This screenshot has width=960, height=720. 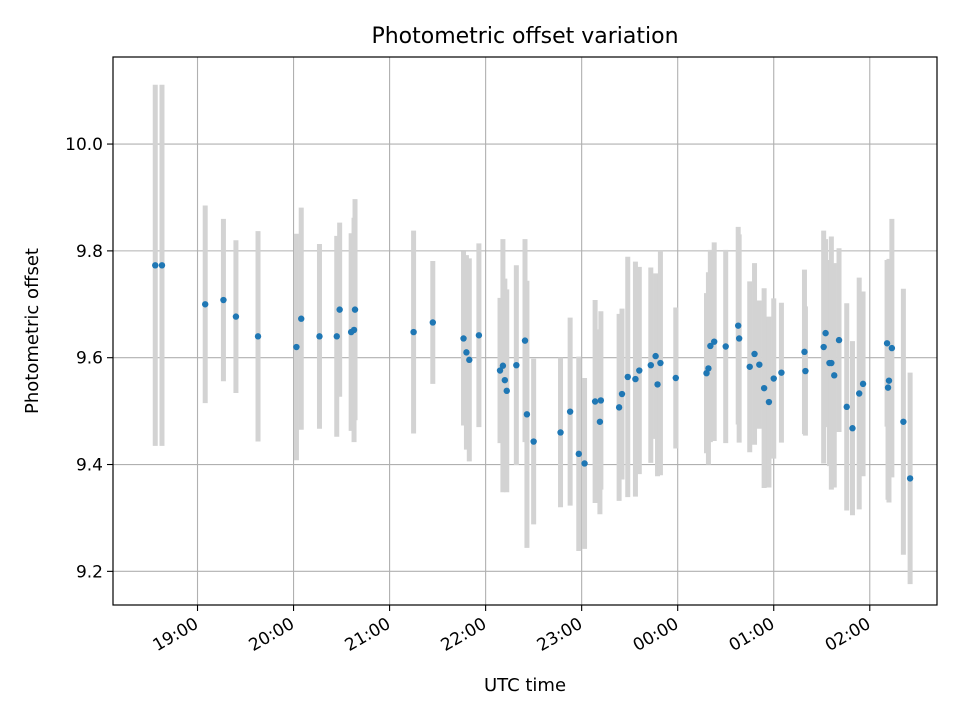 What do you see at coordinates (84, 145) in the screenshot?
I see `y-tick-label: 10.0` at bounding box center [84, 145].